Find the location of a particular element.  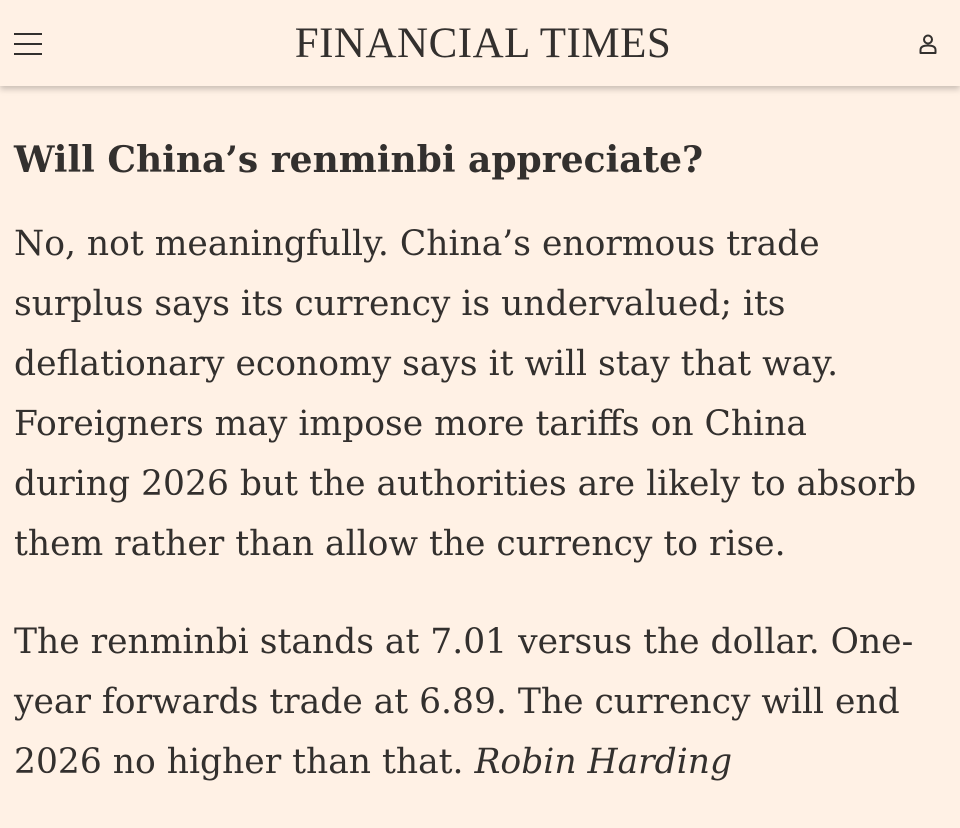

paragraph-line-with-byline: 2026 no higher than that. Robin Harding is located at coordinates (479, 762).